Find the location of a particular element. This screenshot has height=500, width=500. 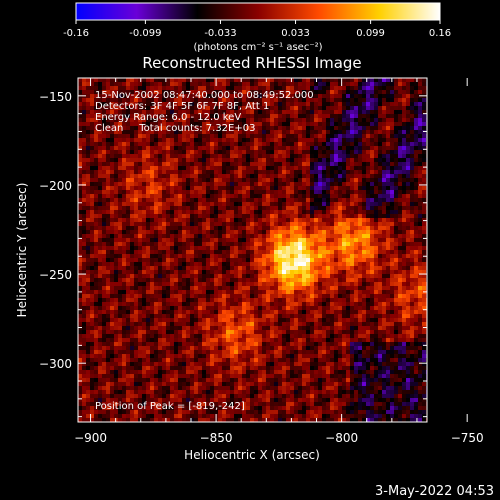

annotation-peak-position: Position of Peak = [-819,-242] is located at coordinates (170, 406).